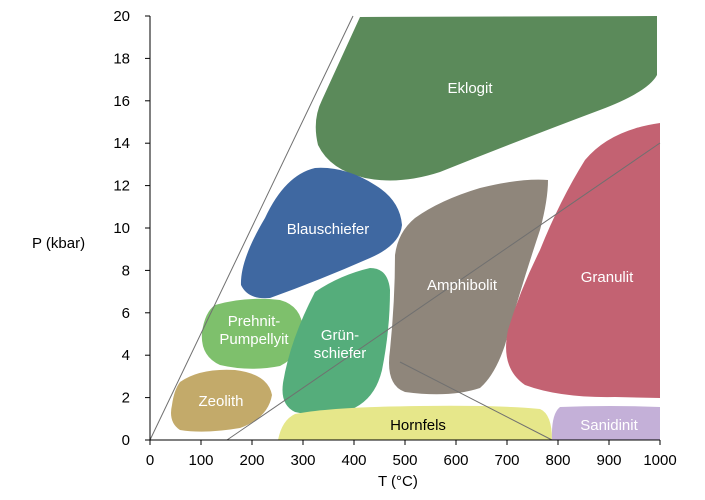 The width and height of the screenshot is (705, 500). Describe the element at coordinates (476, 401) in the screenshot. I see `contact-line` at that location.